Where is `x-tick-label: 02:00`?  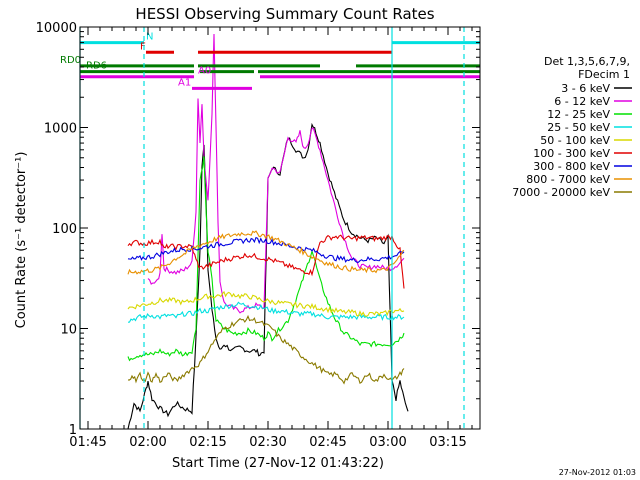 x-tick-label: 02:00 is located at coordinates (147, 442).